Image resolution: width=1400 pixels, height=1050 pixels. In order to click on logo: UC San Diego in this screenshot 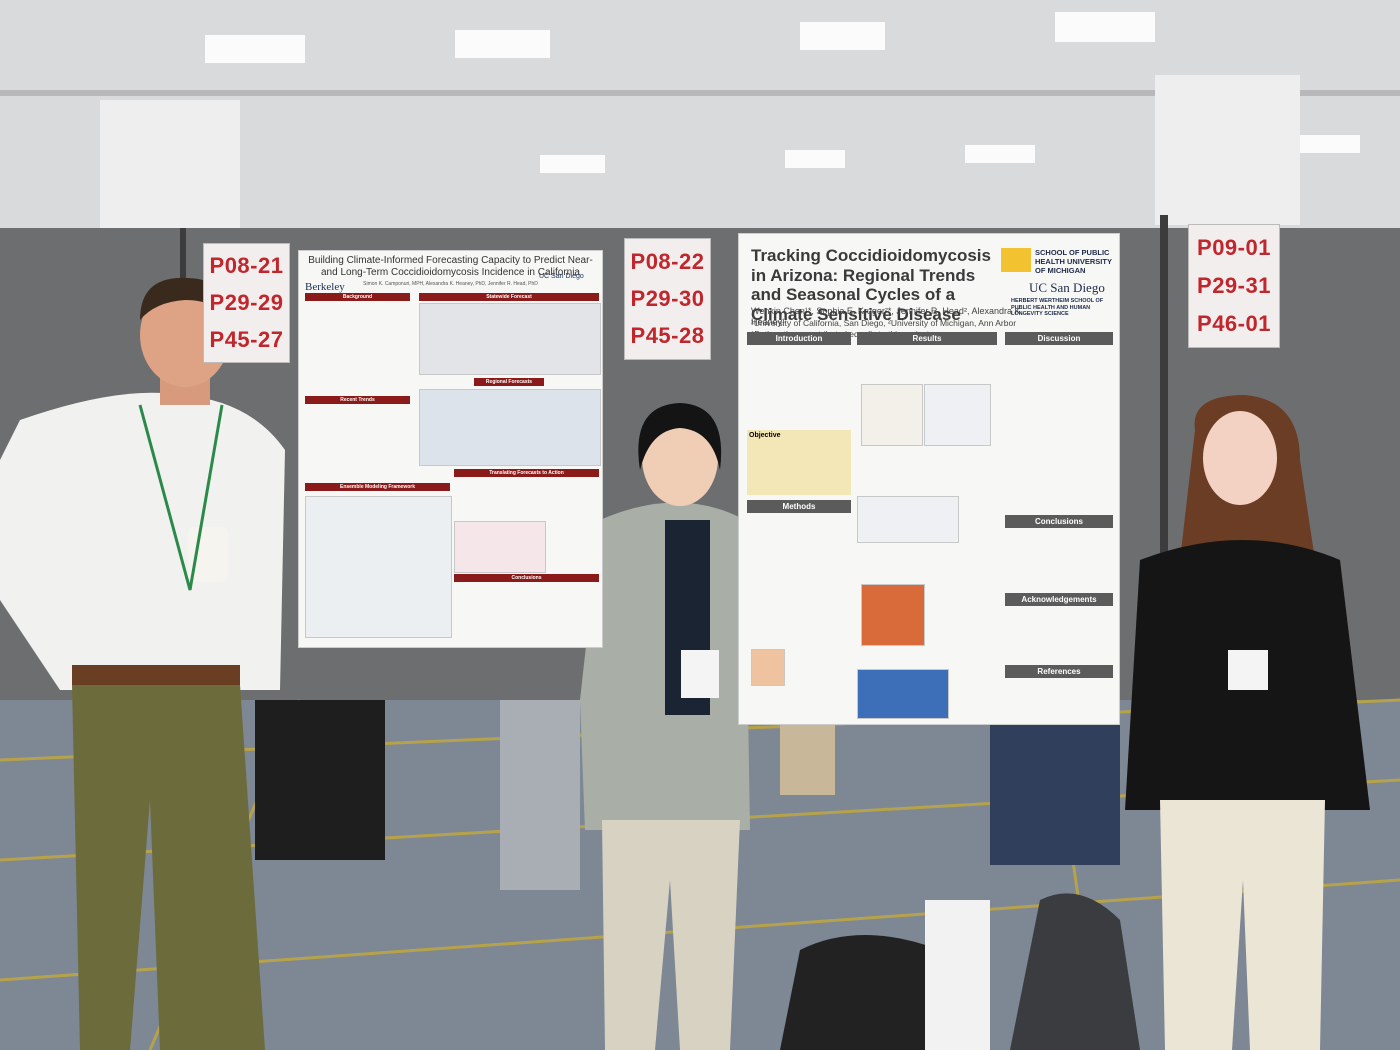, I will do `click(561, 276)`.